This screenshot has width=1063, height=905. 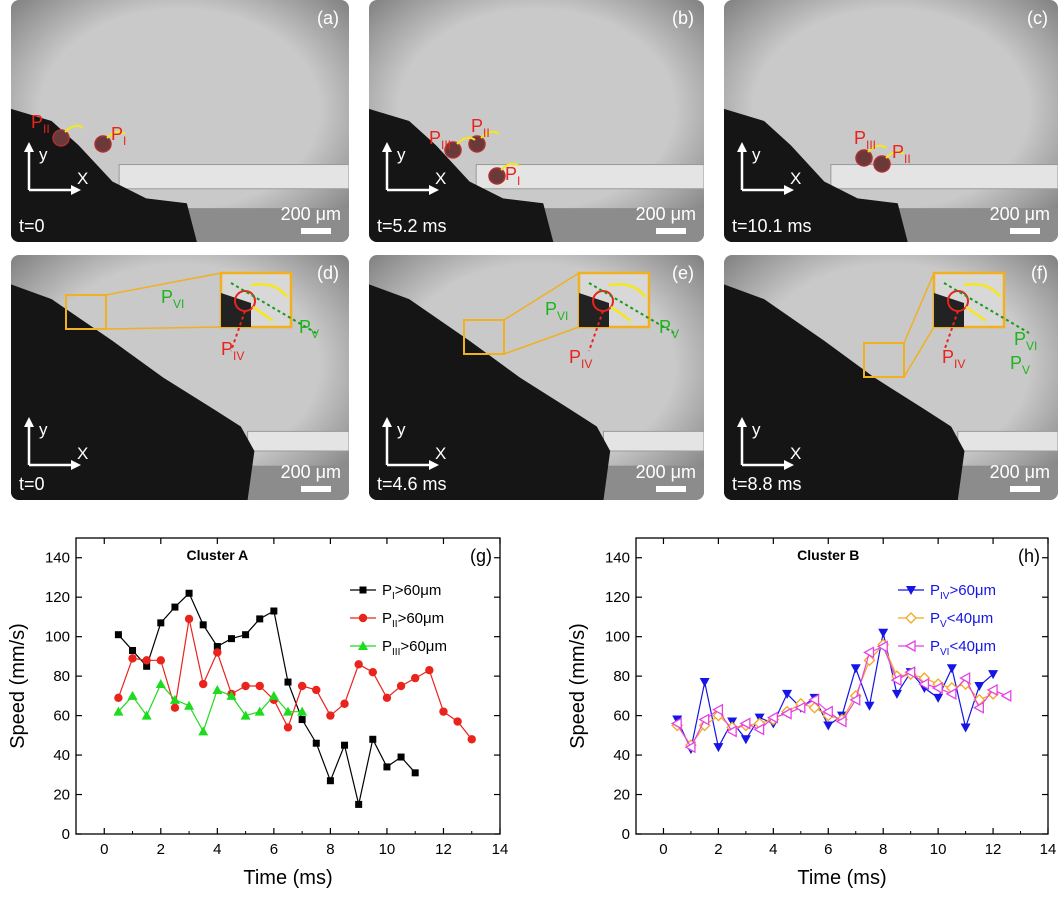 I want to click on green-dotted-line, so click(x=631, y=308).